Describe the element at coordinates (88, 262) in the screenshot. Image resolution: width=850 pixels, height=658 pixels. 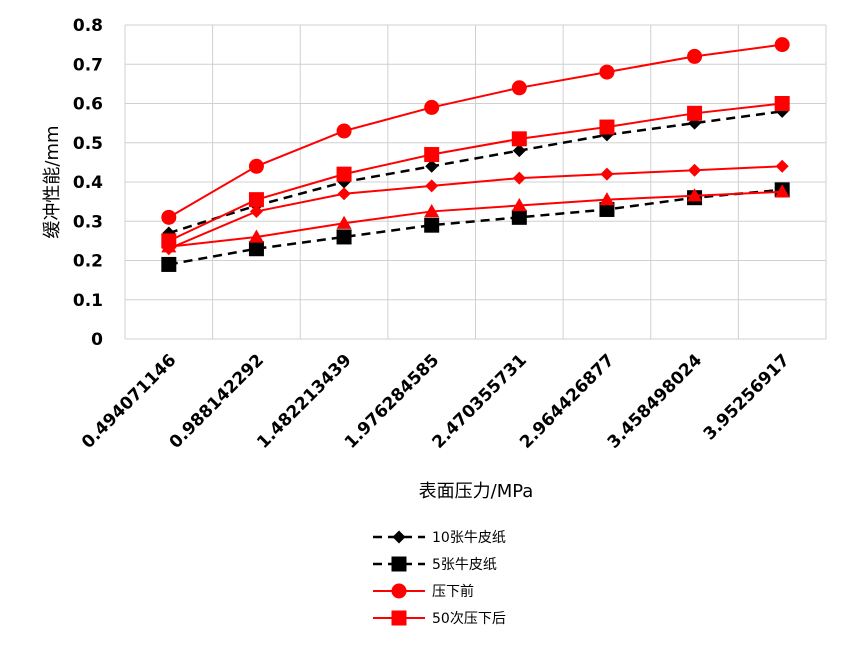
I see `y-tick-label: 0.2` at that location.